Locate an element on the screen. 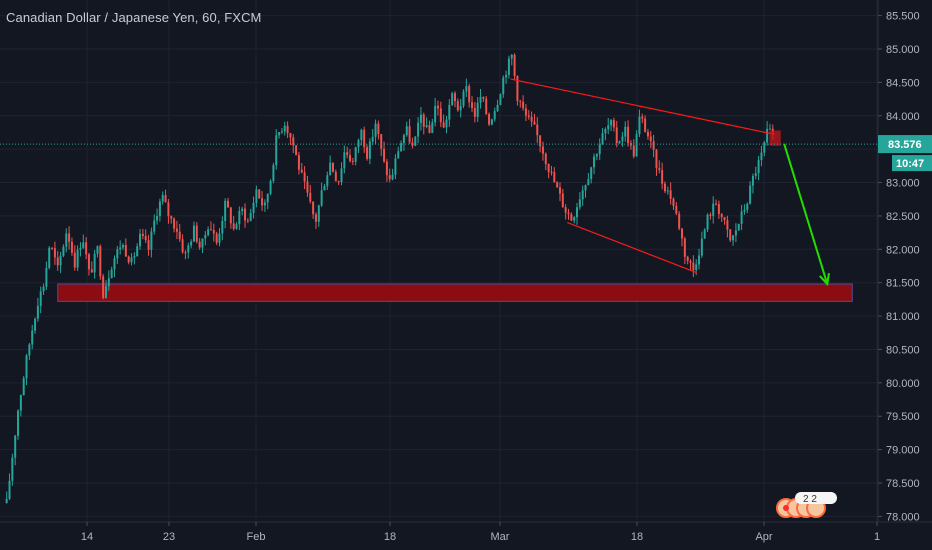 The width and height of the screenshot is (932, 550). events-badge: 2 2 is located at coordinates (806, 507).